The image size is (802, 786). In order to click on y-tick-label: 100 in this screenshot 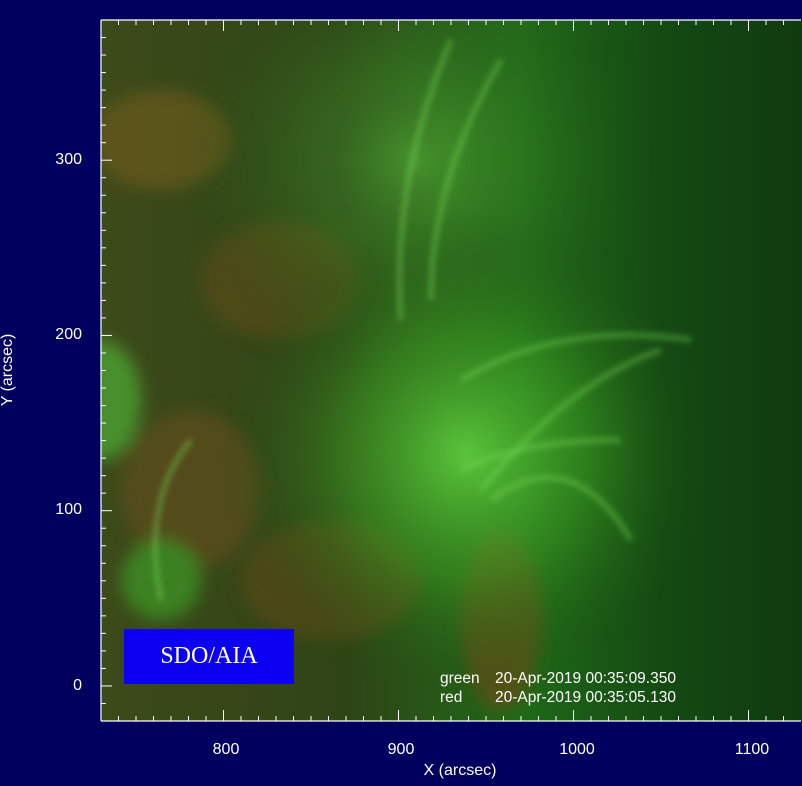, I will do `click(68, 509)`.